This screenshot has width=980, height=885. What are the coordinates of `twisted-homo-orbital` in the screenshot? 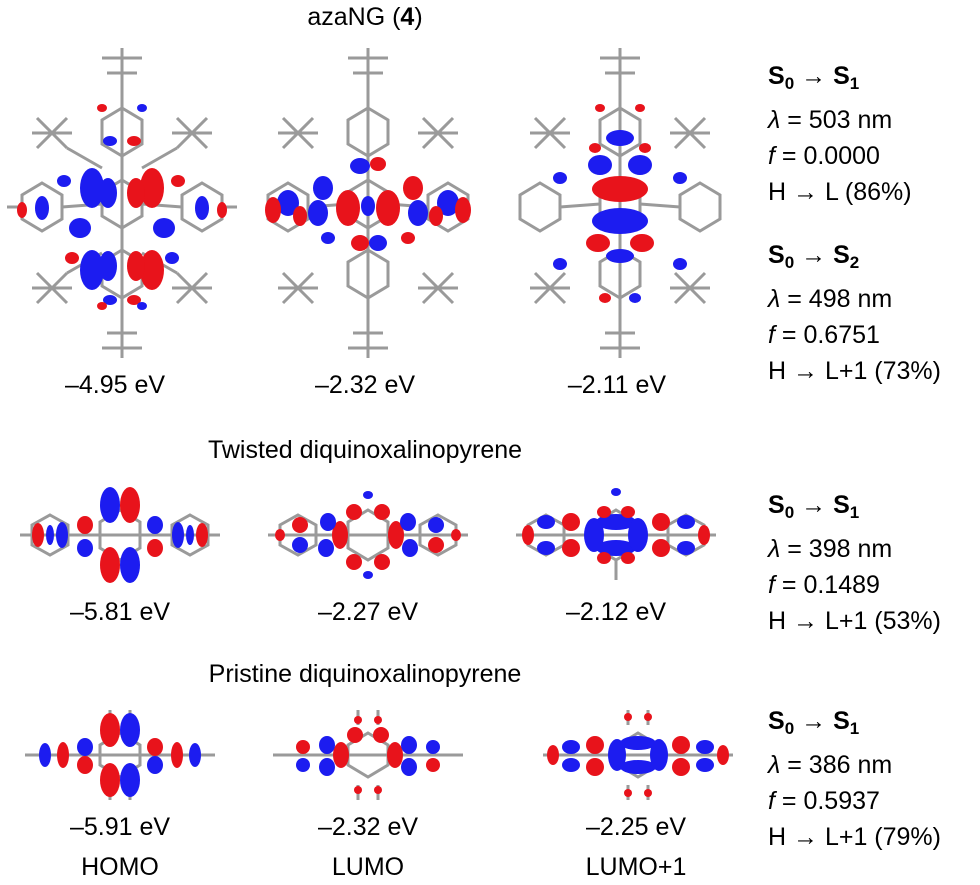 It's located at (120, 535).